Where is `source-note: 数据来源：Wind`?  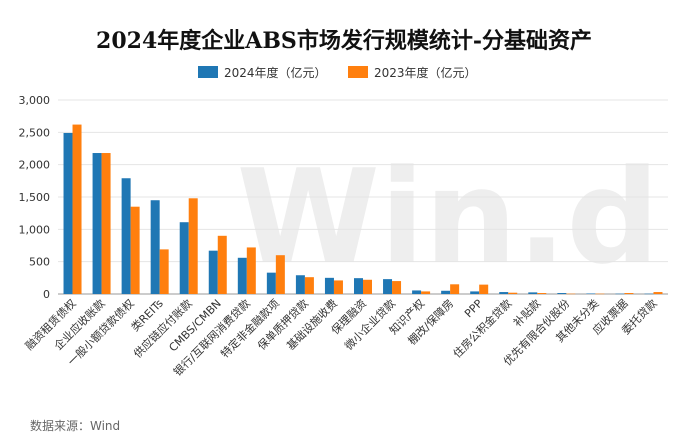
source-note: 数据来源：Wind is located at coordinates (75, 425).